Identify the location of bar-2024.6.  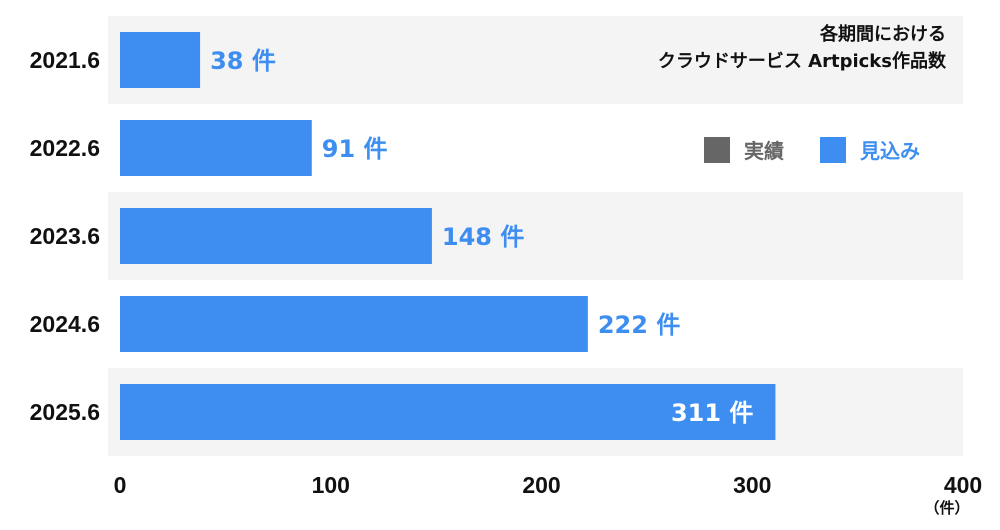
(354, 324).